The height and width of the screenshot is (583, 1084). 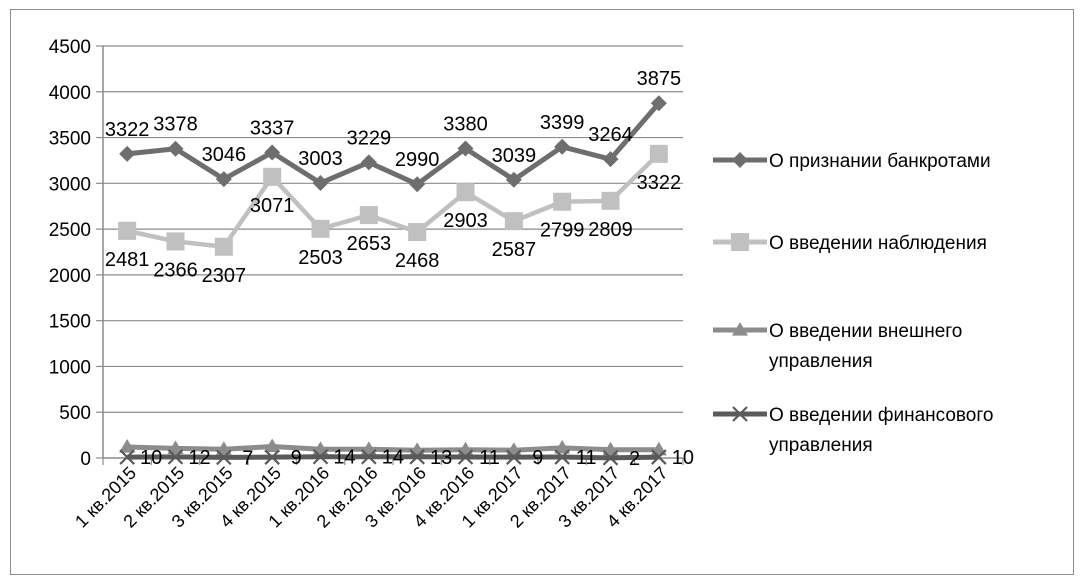 What do you see at coordinates (175, 125) in the screenshot?
I see `data-label: 3378` at bounding box center [175, 125].